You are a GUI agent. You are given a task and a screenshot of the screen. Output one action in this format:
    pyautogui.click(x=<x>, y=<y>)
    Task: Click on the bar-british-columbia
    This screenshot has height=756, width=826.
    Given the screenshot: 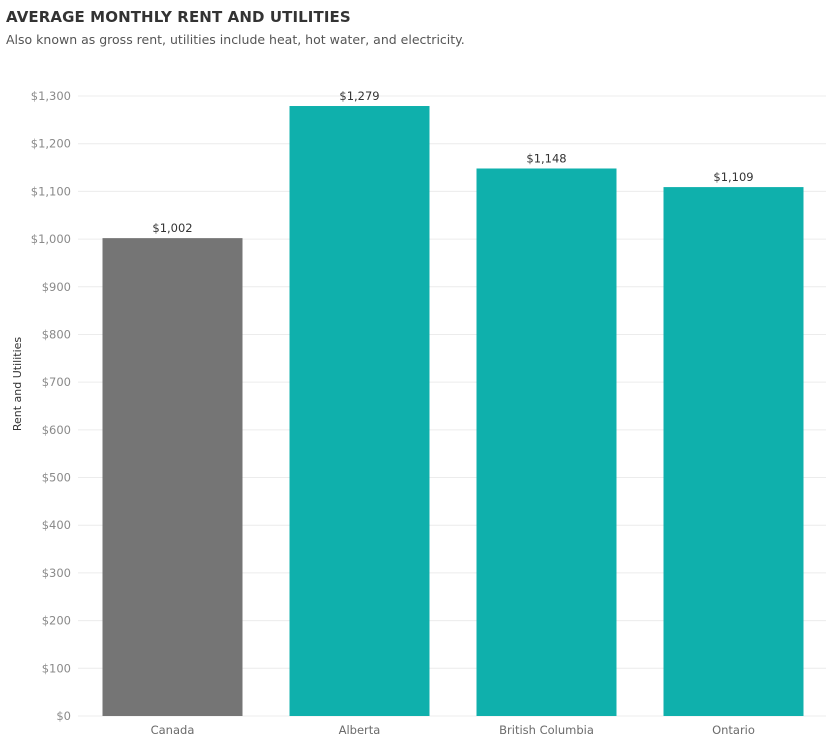 What is the action you would take?
    pyautogui.click(x=546, y=442)
    